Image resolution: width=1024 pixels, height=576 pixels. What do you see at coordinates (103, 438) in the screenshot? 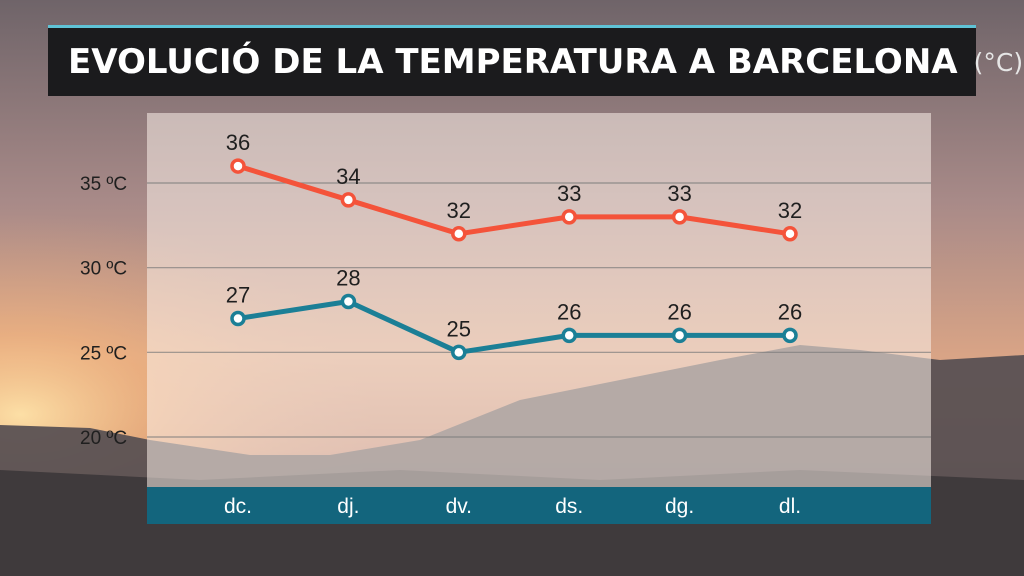
I see `y-tick-label: 20 ºC` at bounding box center [103, 438].